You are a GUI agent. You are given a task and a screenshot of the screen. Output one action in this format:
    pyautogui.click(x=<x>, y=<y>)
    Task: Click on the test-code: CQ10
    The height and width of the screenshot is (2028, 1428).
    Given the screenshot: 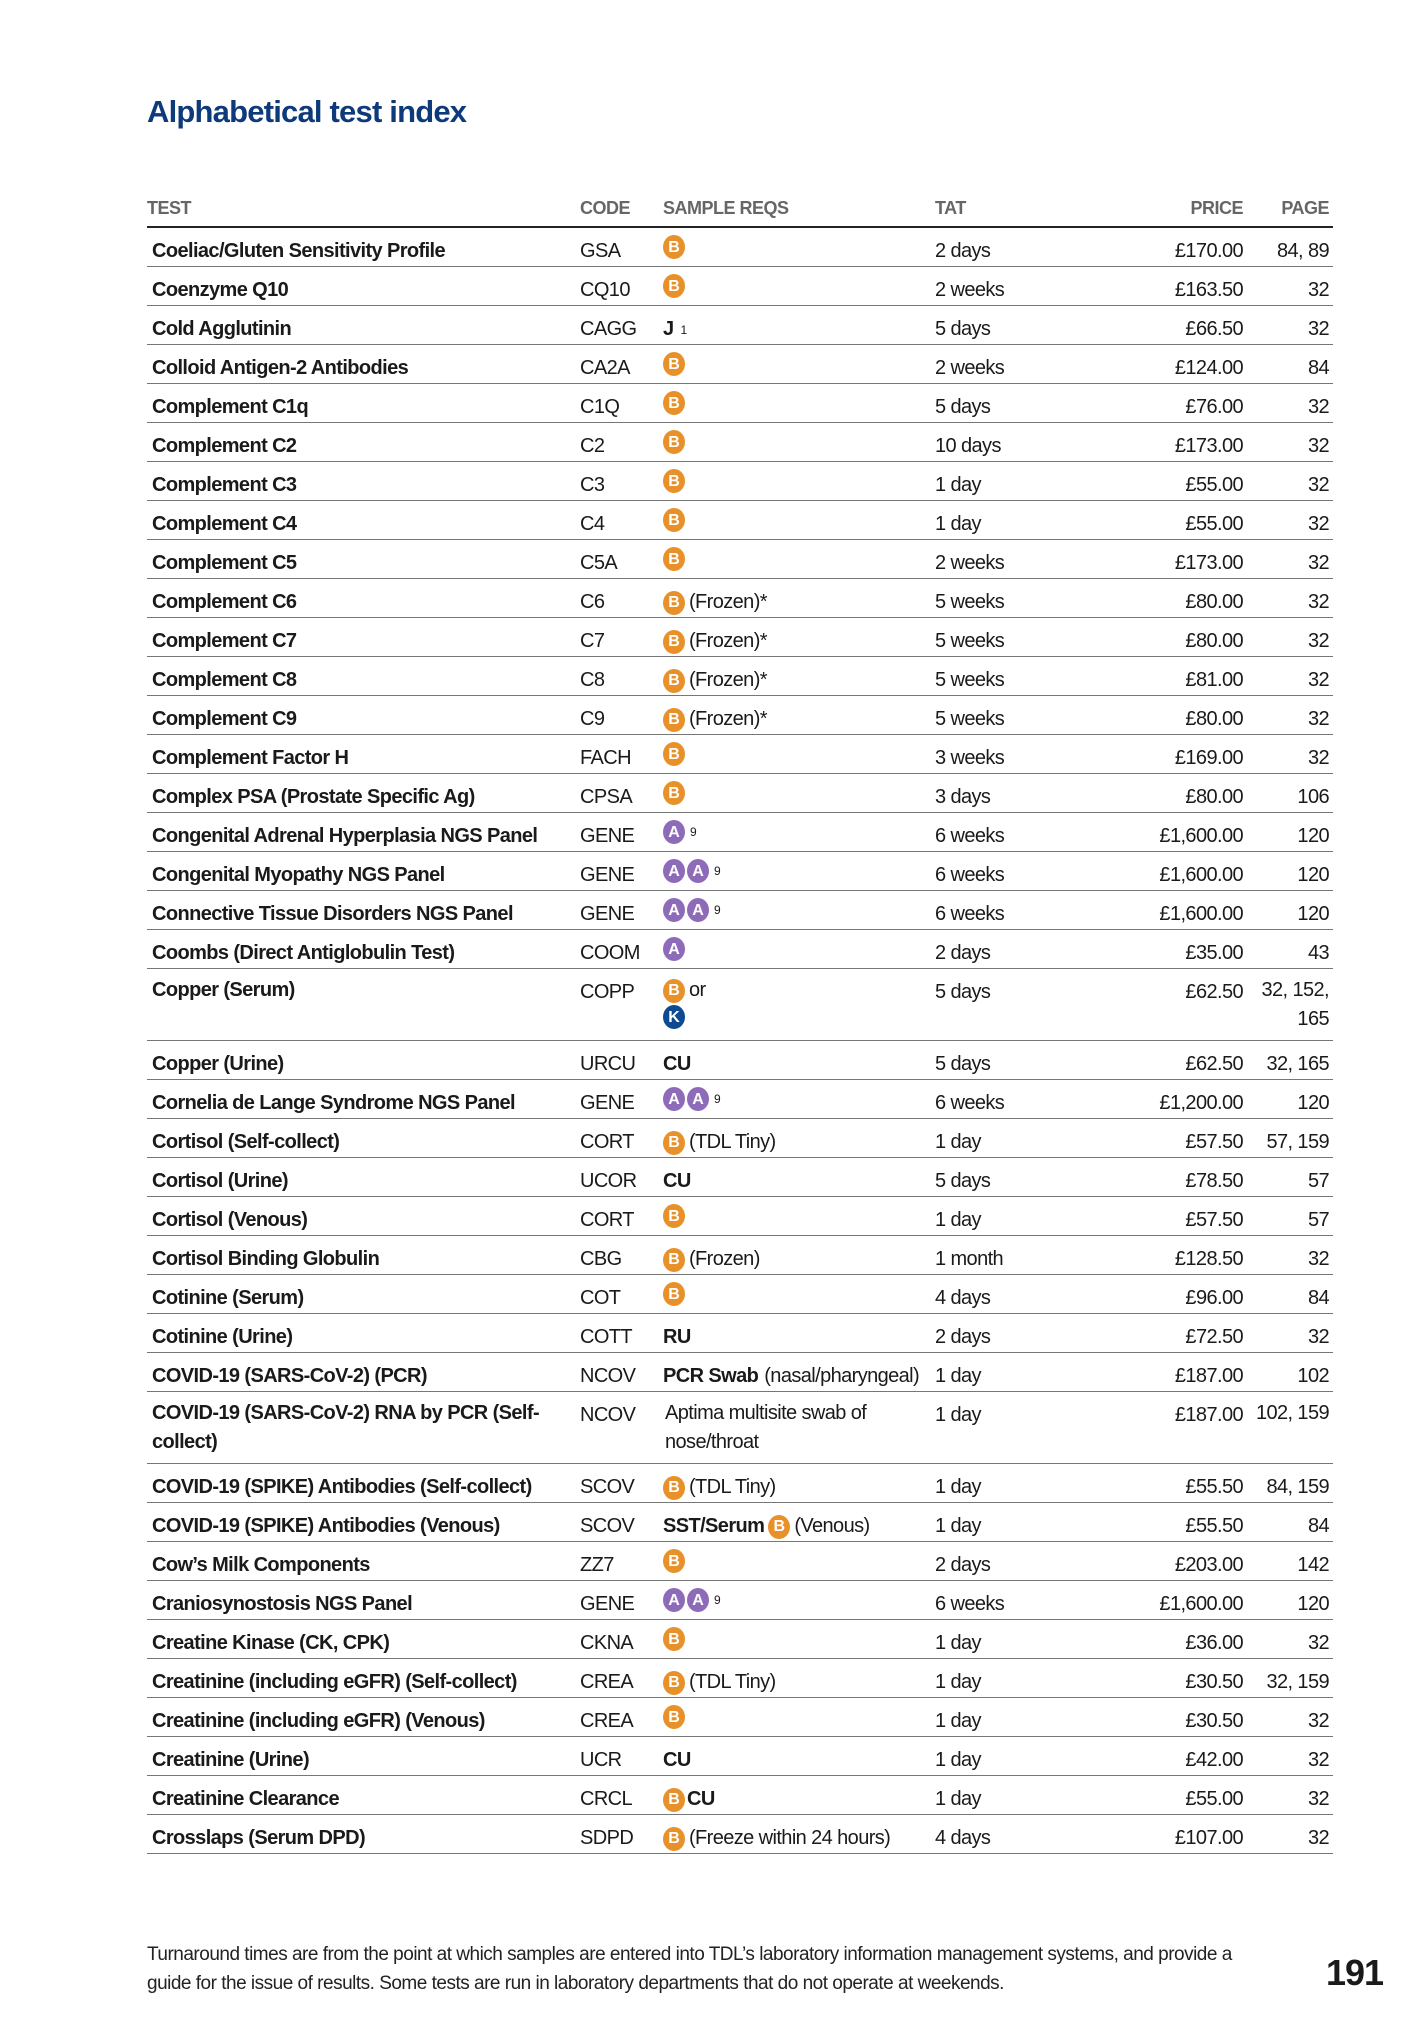 What is the action you would take?
    pyautogui.click(x=605, y=290)
    